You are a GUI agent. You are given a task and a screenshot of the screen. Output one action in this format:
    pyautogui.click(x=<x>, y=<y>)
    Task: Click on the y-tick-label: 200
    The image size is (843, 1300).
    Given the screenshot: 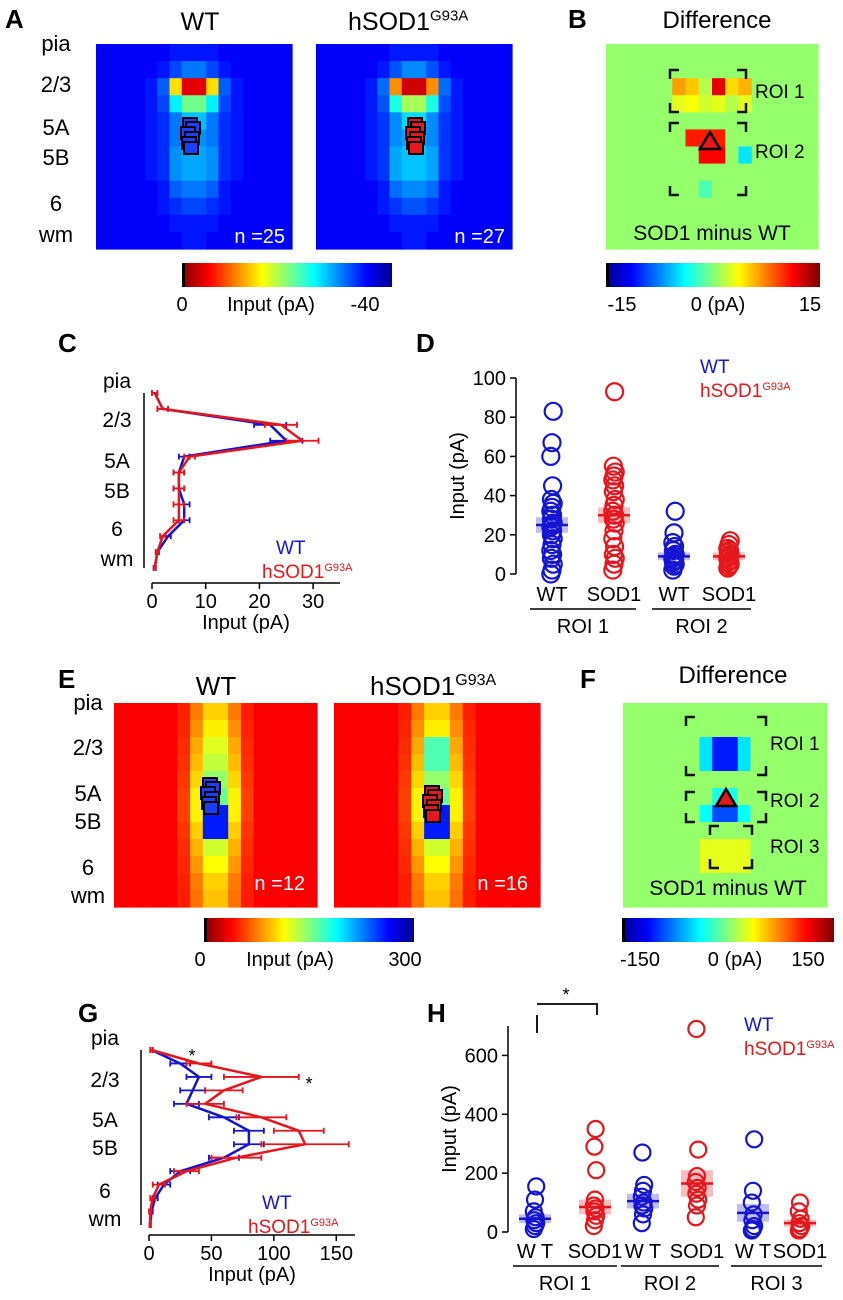 What is the action you would take?
    pyautogui.click(x=481, y=1174)
    